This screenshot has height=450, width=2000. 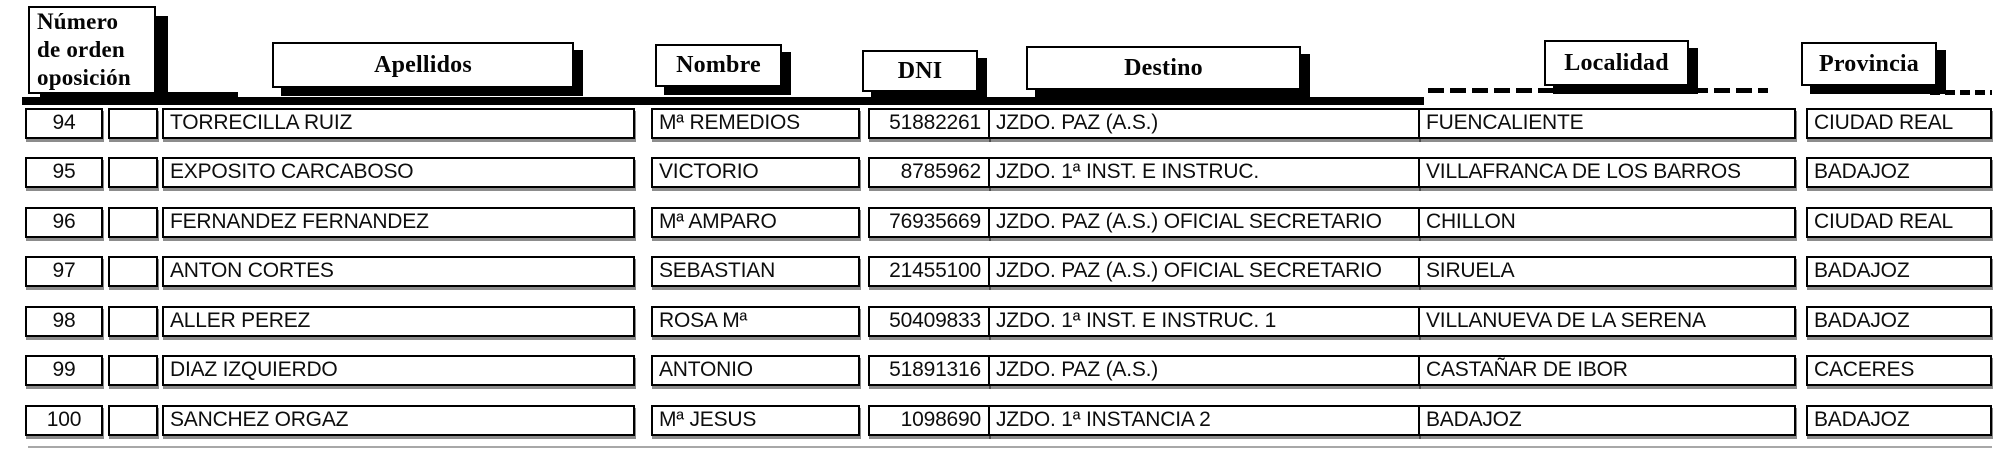 I want to click on page-bottom-edge, so click(x=1010, y=447).